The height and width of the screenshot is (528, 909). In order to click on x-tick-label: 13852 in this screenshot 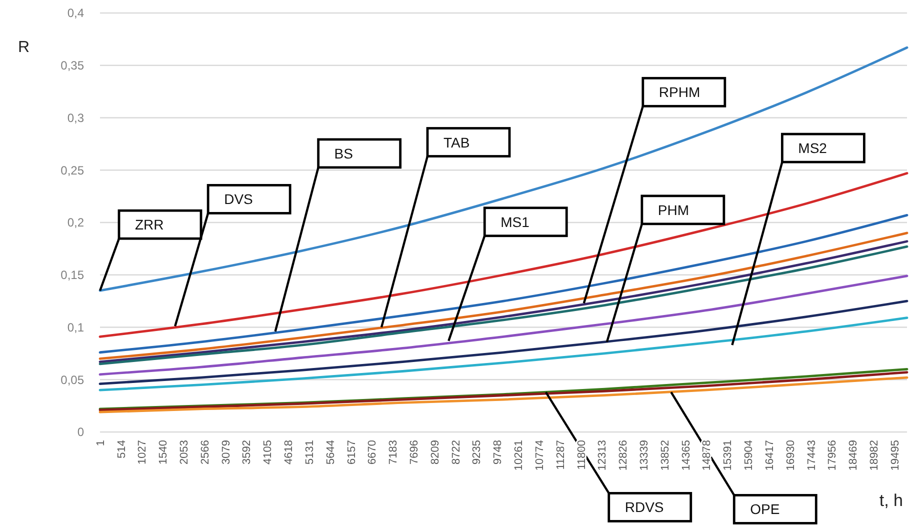, I will do `click(665, 455)`.